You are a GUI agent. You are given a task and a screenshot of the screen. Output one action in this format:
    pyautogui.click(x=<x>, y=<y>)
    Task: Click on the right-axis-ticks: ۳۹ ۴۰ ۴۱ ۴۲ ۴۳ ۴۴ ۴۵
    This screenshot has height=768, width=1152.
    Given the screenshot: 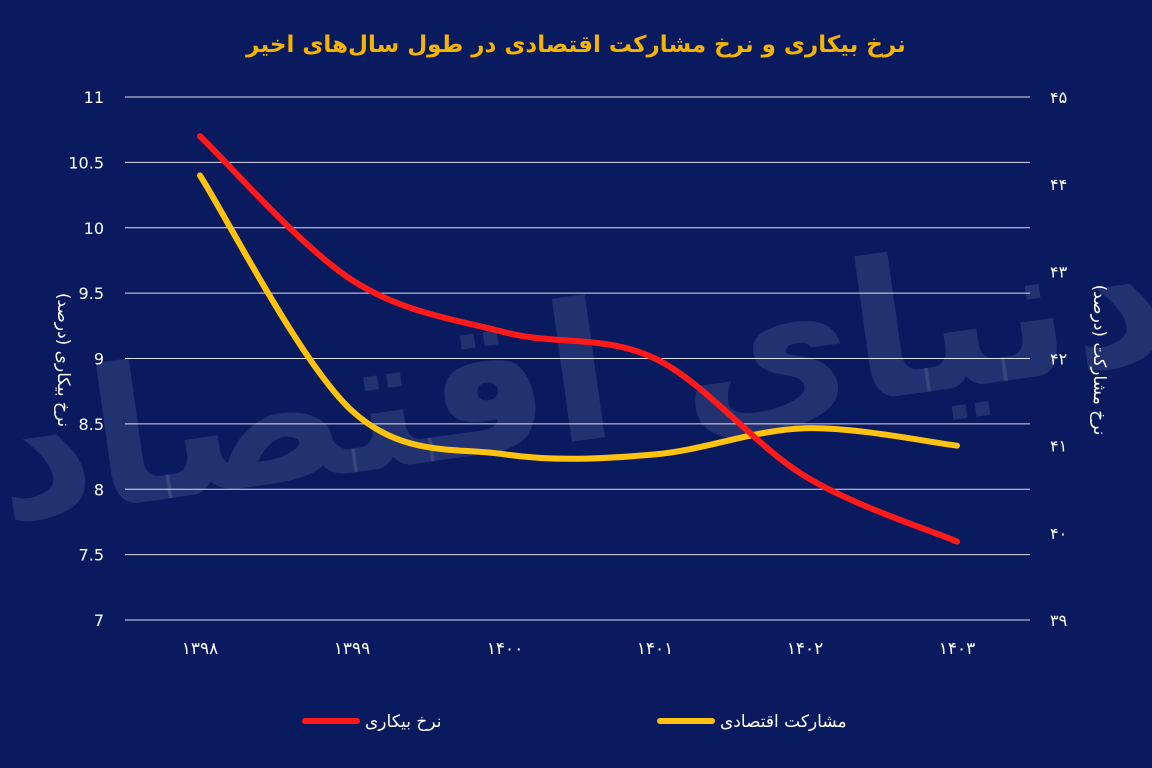 What is the action you would take?
    pyautogui.click(x=1059, y=359)
    